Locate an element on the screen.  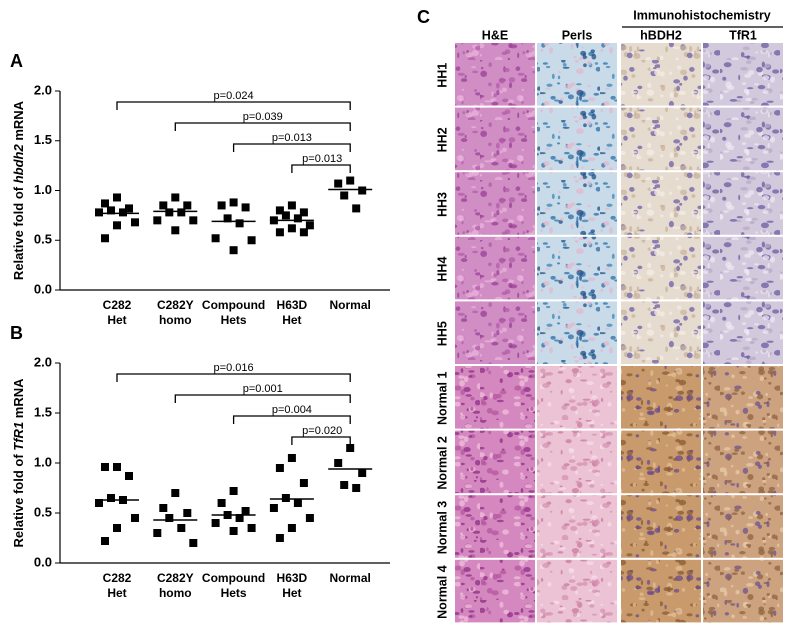
y-label-part: Relative fold of is located at coordinates (18, 231).